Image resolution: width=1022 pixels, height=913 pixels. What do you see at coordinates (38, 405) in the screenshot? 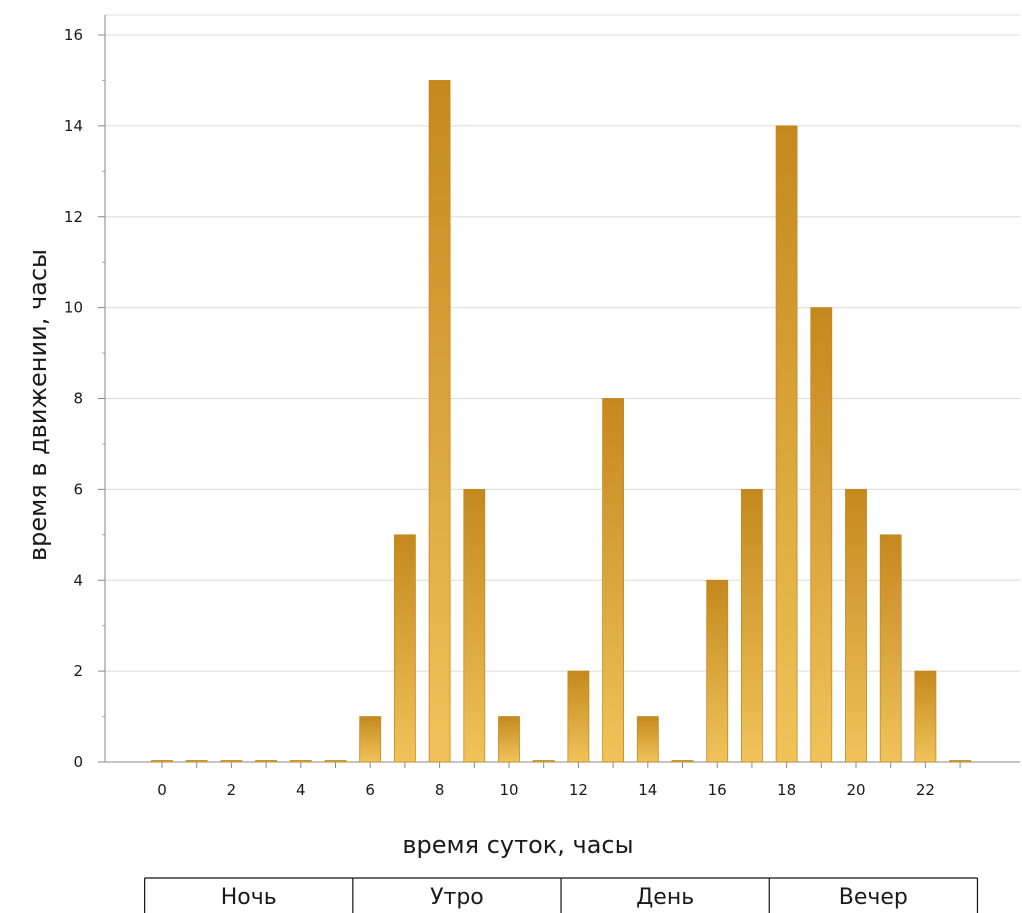
I see `y-axis-title: время в движении, часы` at bounding box center [38, 405].